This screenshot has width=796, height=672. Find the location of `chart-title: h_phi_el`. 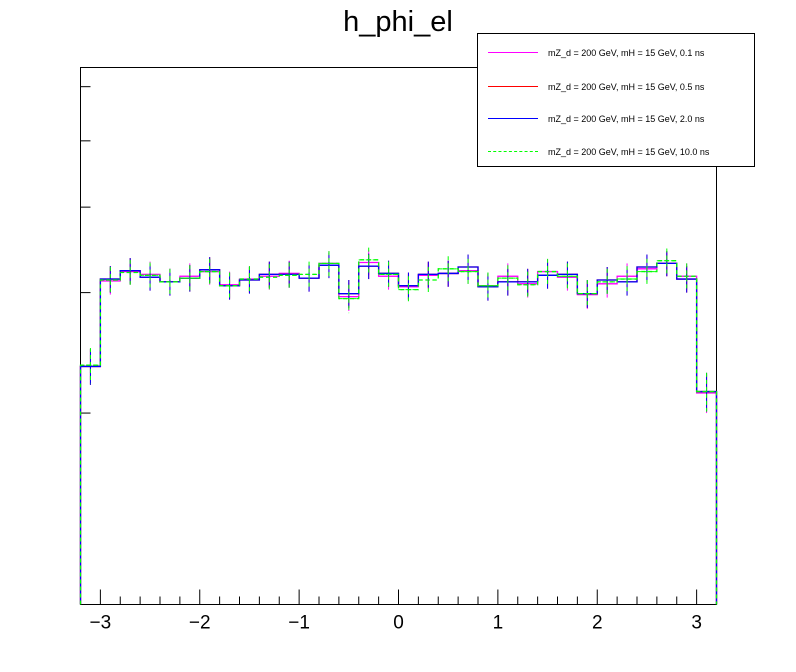

chart-title: h_phi_el is located at coordinates (398, 22).